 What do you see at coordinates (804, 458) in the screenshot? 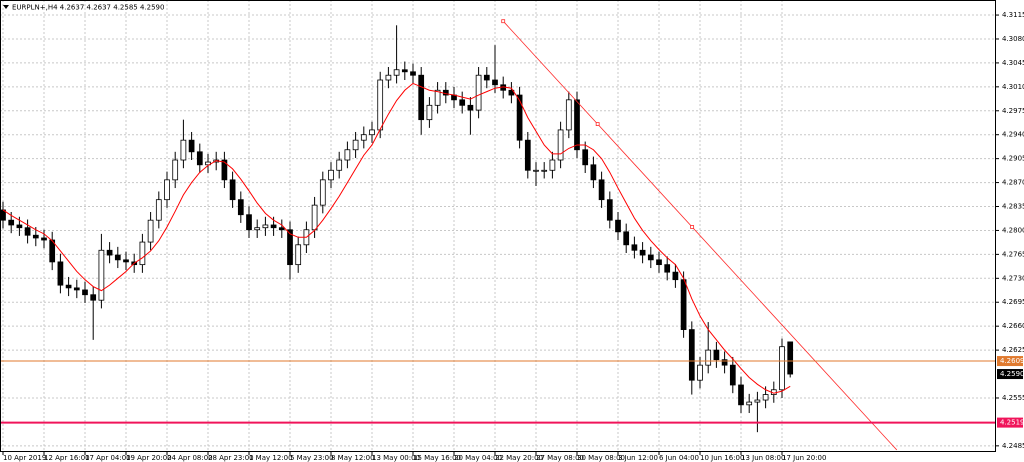
I see `x-tick-label: 17 Jun 20:00` at bounding box center [804, 458].